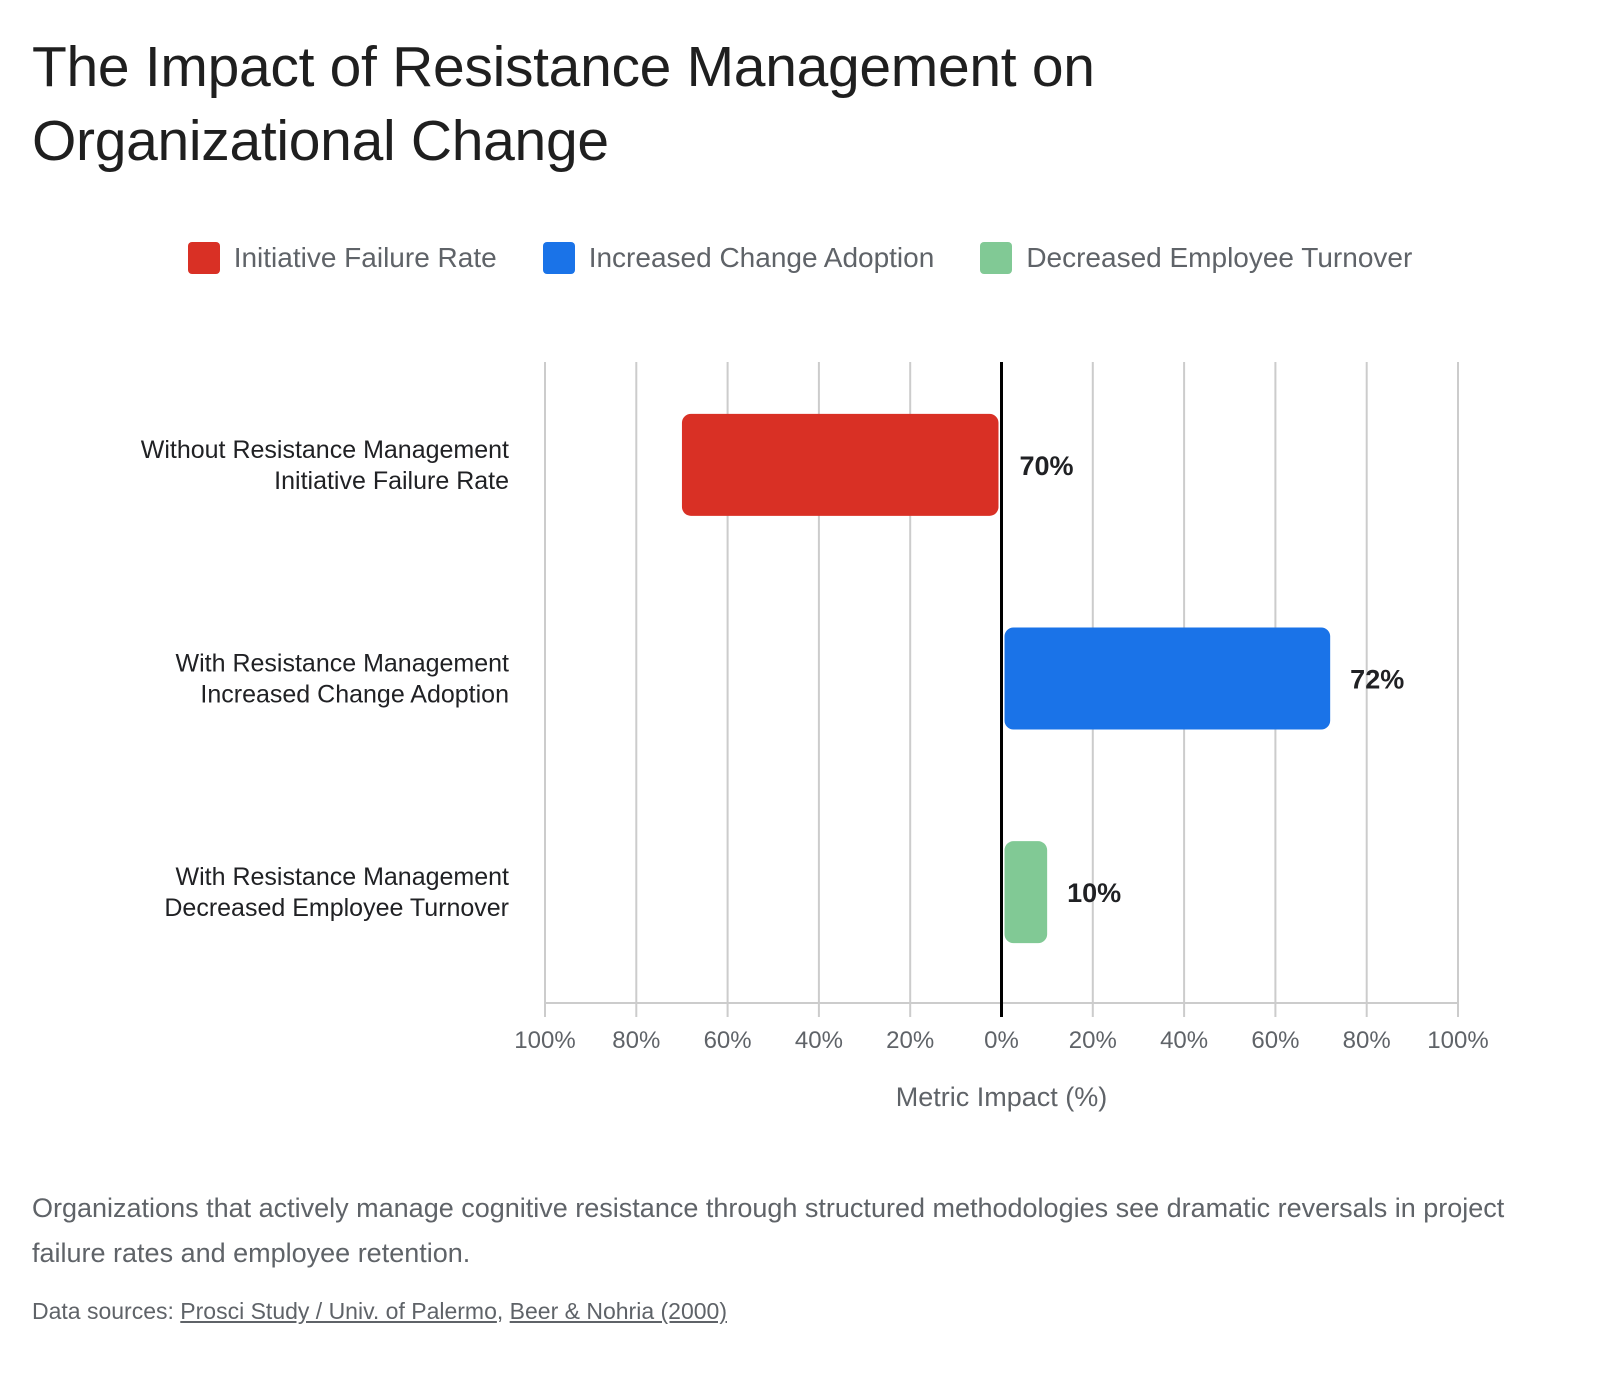 The width and height of the screenshot is (1600, 1390). What do you see at coordinates (1093, 1040) in the screenshot?
I see `x-tick-label-6: 20%` at bounding box center [1093, 1040].